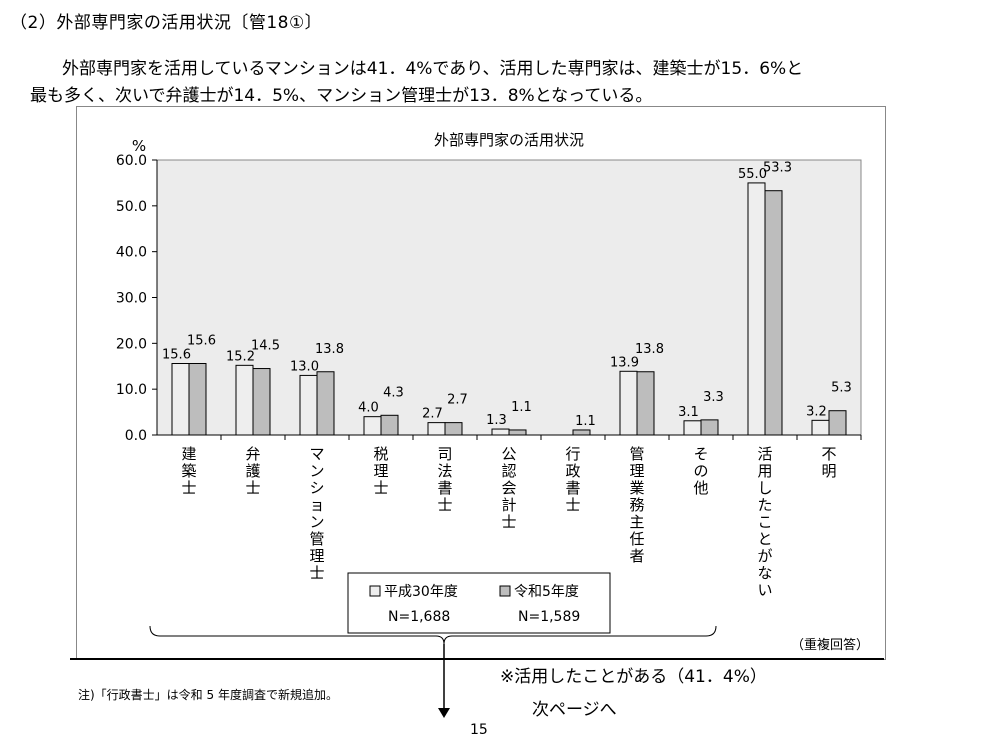 The width and height of the screenshot is (992, 749). Describe the element at coordinates (131, 390) in the screenshot. I see `y-tick-label: 10.0` at that location.